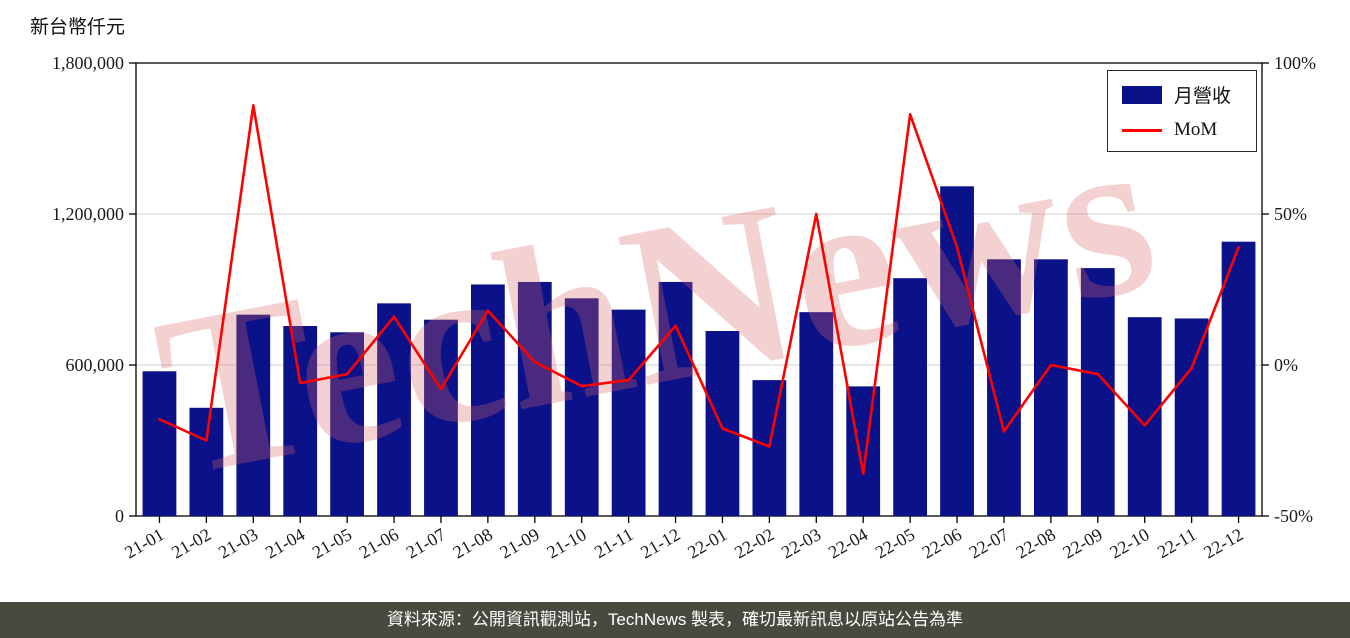 This screenshot has height=638, width=1350. What do you see at coordinates (614, 543) in the screenshot?
I see `svg-text: 21-11` at bounding box center [614, 543].